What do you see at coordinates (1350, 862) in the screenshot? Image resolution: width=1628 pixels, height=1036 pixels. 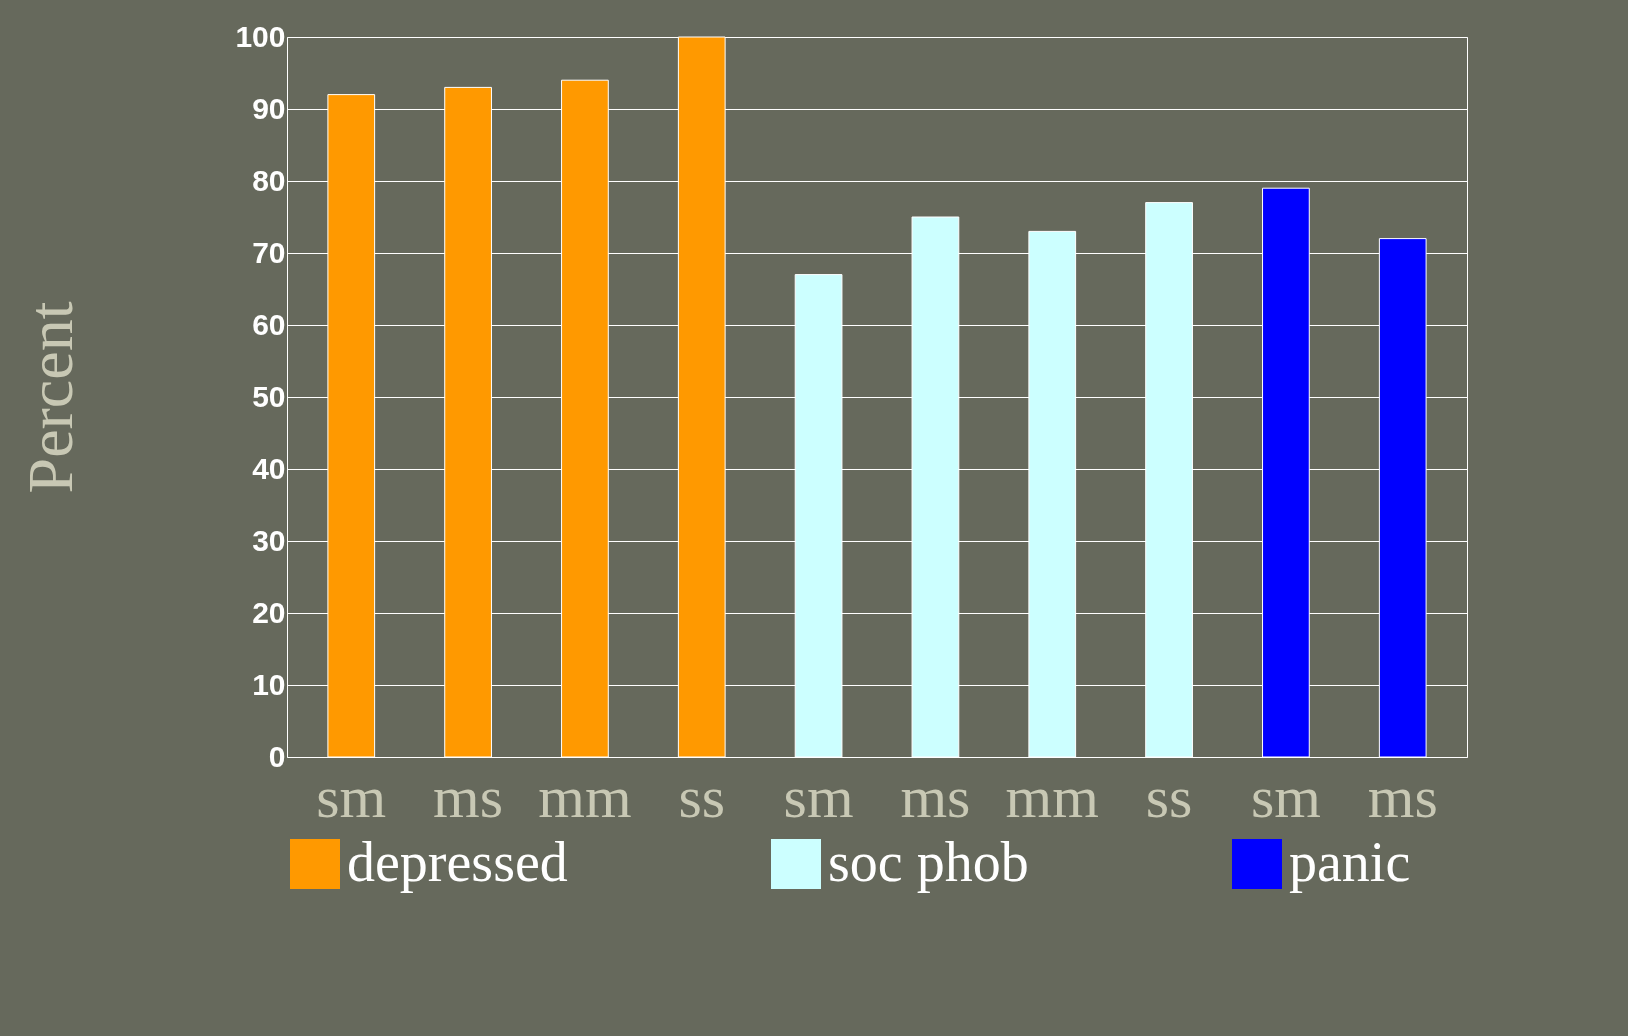 I see `legend-label: panic` at bounding box center [1350, 862].